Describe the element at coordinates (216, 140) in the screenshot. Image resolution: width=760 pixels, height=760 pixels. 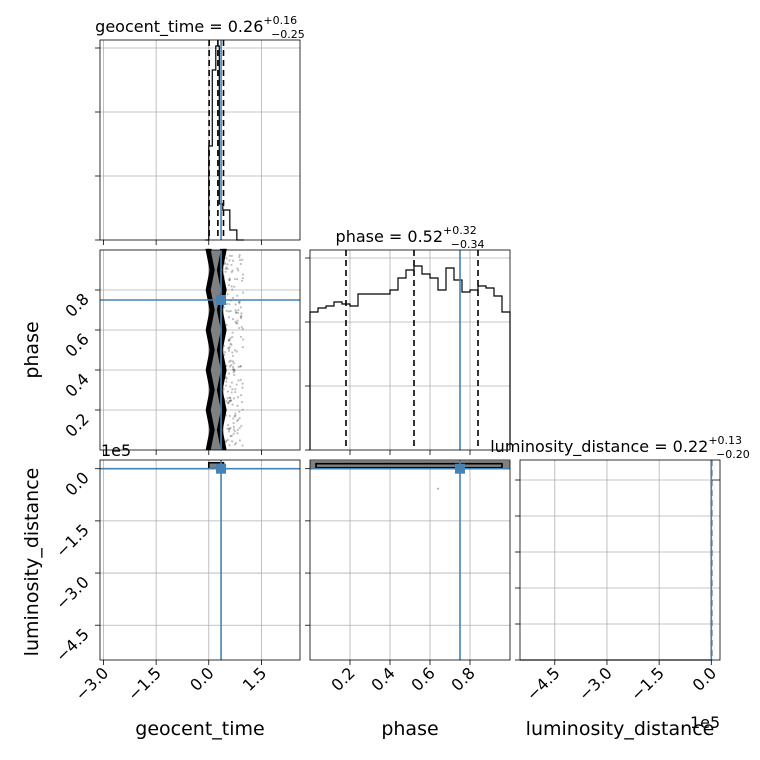
I see `geocent-time-quantile-lines` at that location.